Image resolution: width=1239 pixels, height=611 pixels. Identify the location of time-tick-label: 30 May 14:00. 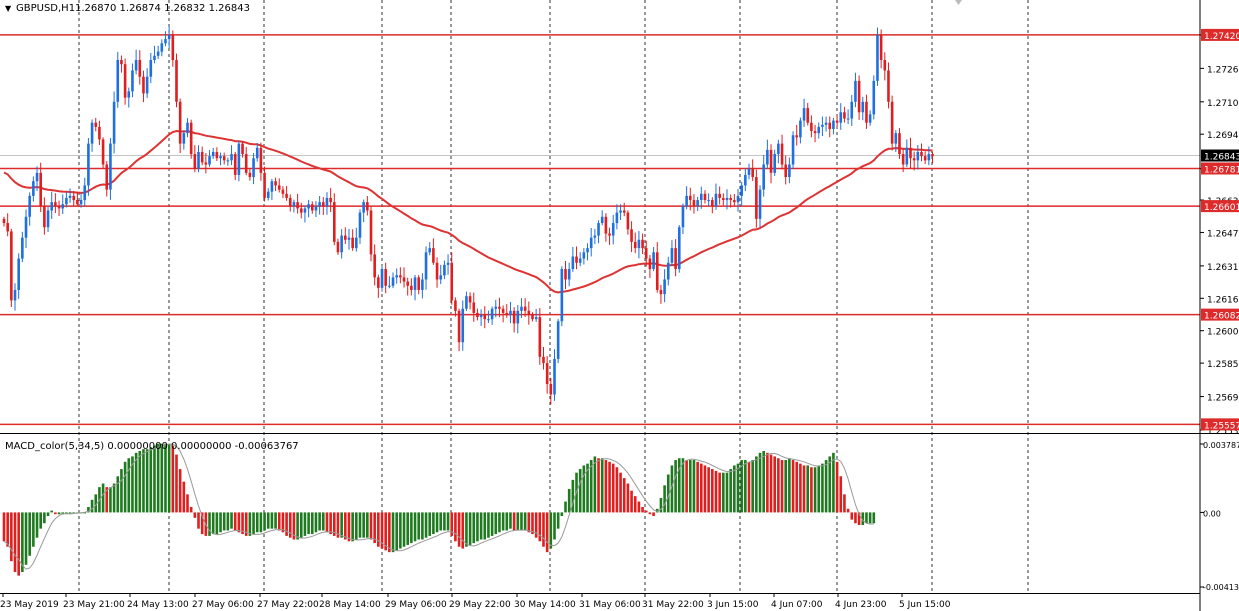
(545, 605).